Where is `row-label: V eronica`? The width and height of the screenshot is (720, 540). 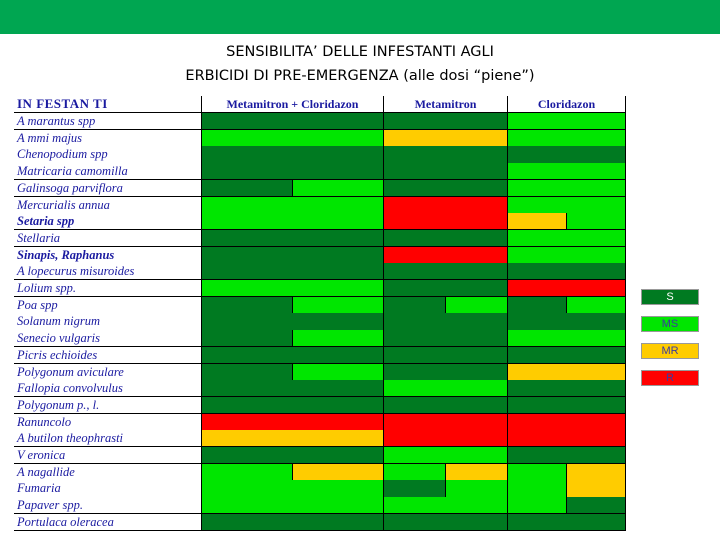 row-label: V eronica is located at coordinates (108, 456).